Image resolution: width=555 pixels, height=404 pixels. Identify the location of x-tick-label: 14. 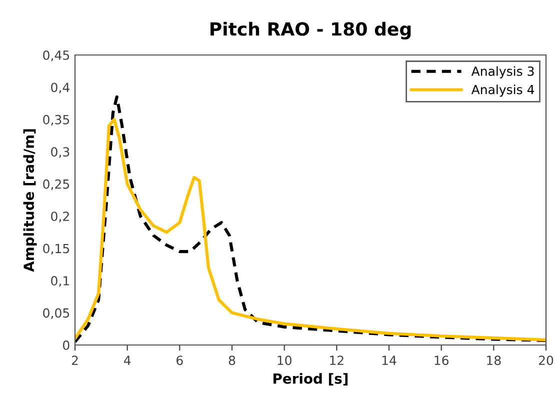
(389, 360).